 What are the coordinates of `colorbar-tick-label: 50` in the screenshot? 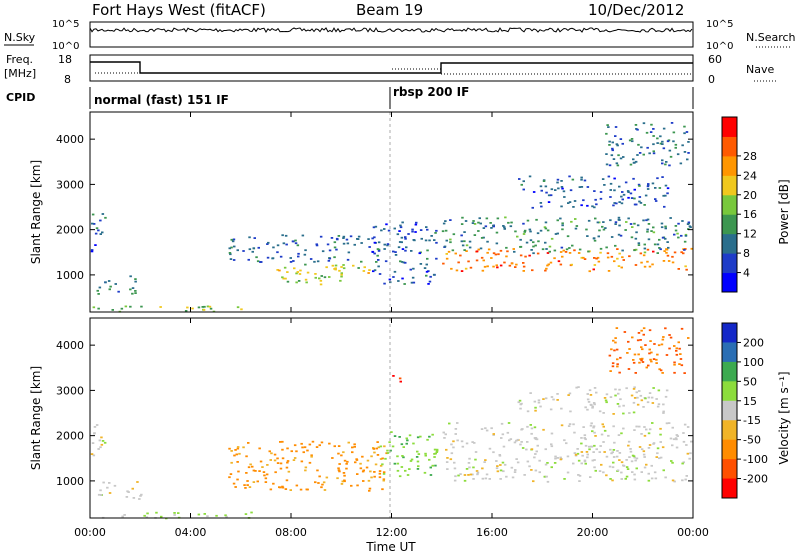 It's located at (750, 381).